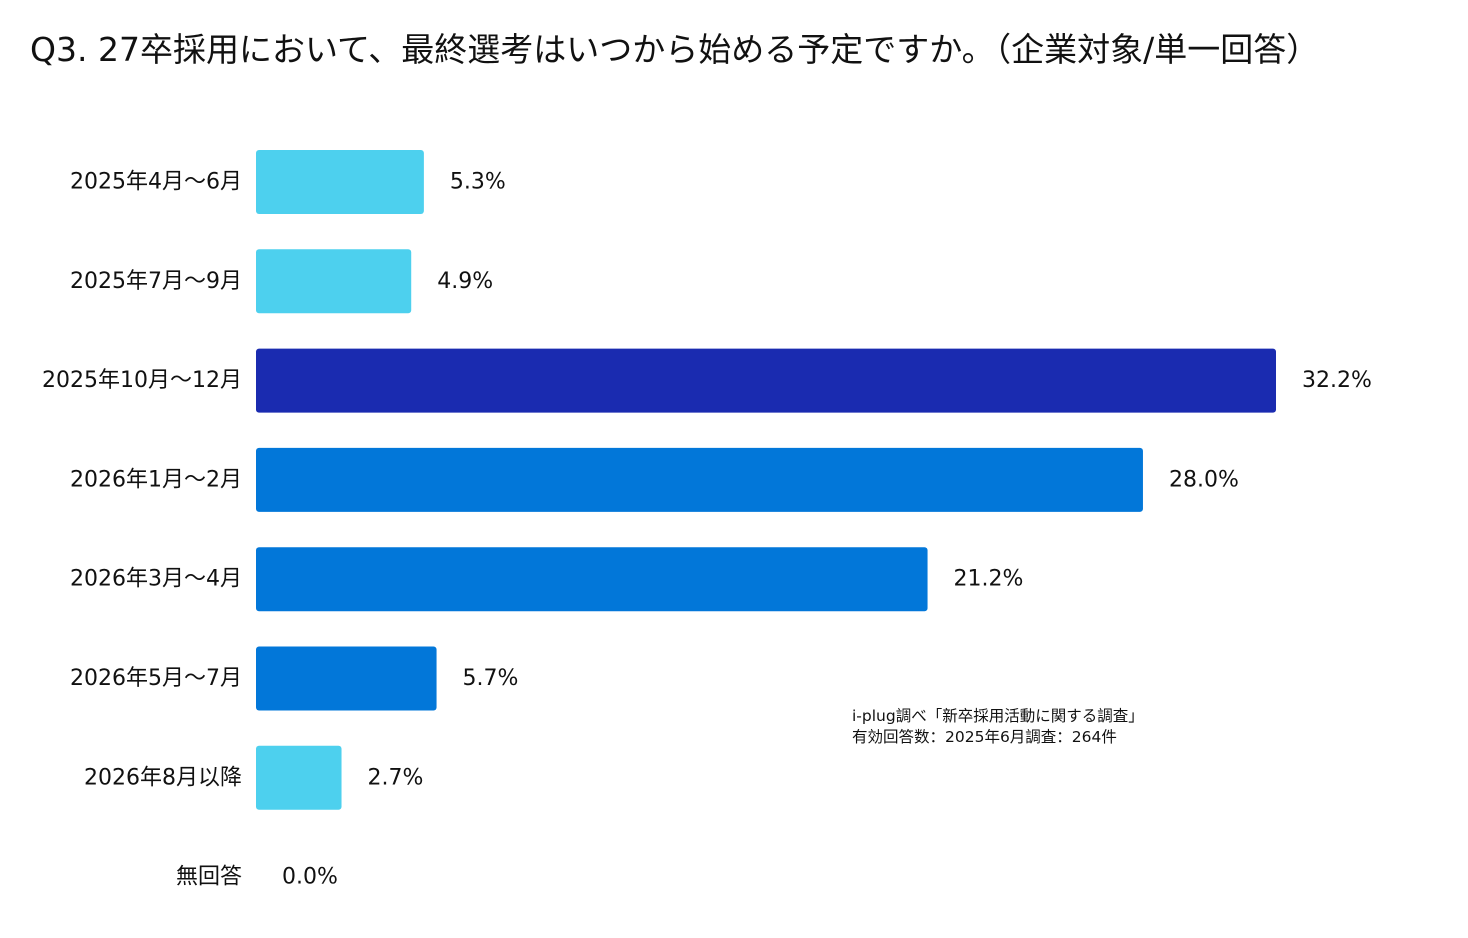  I want to click on source-note-line-1: i-plug調べ「新卒採用活動に関する調査」, so click(998, 716).